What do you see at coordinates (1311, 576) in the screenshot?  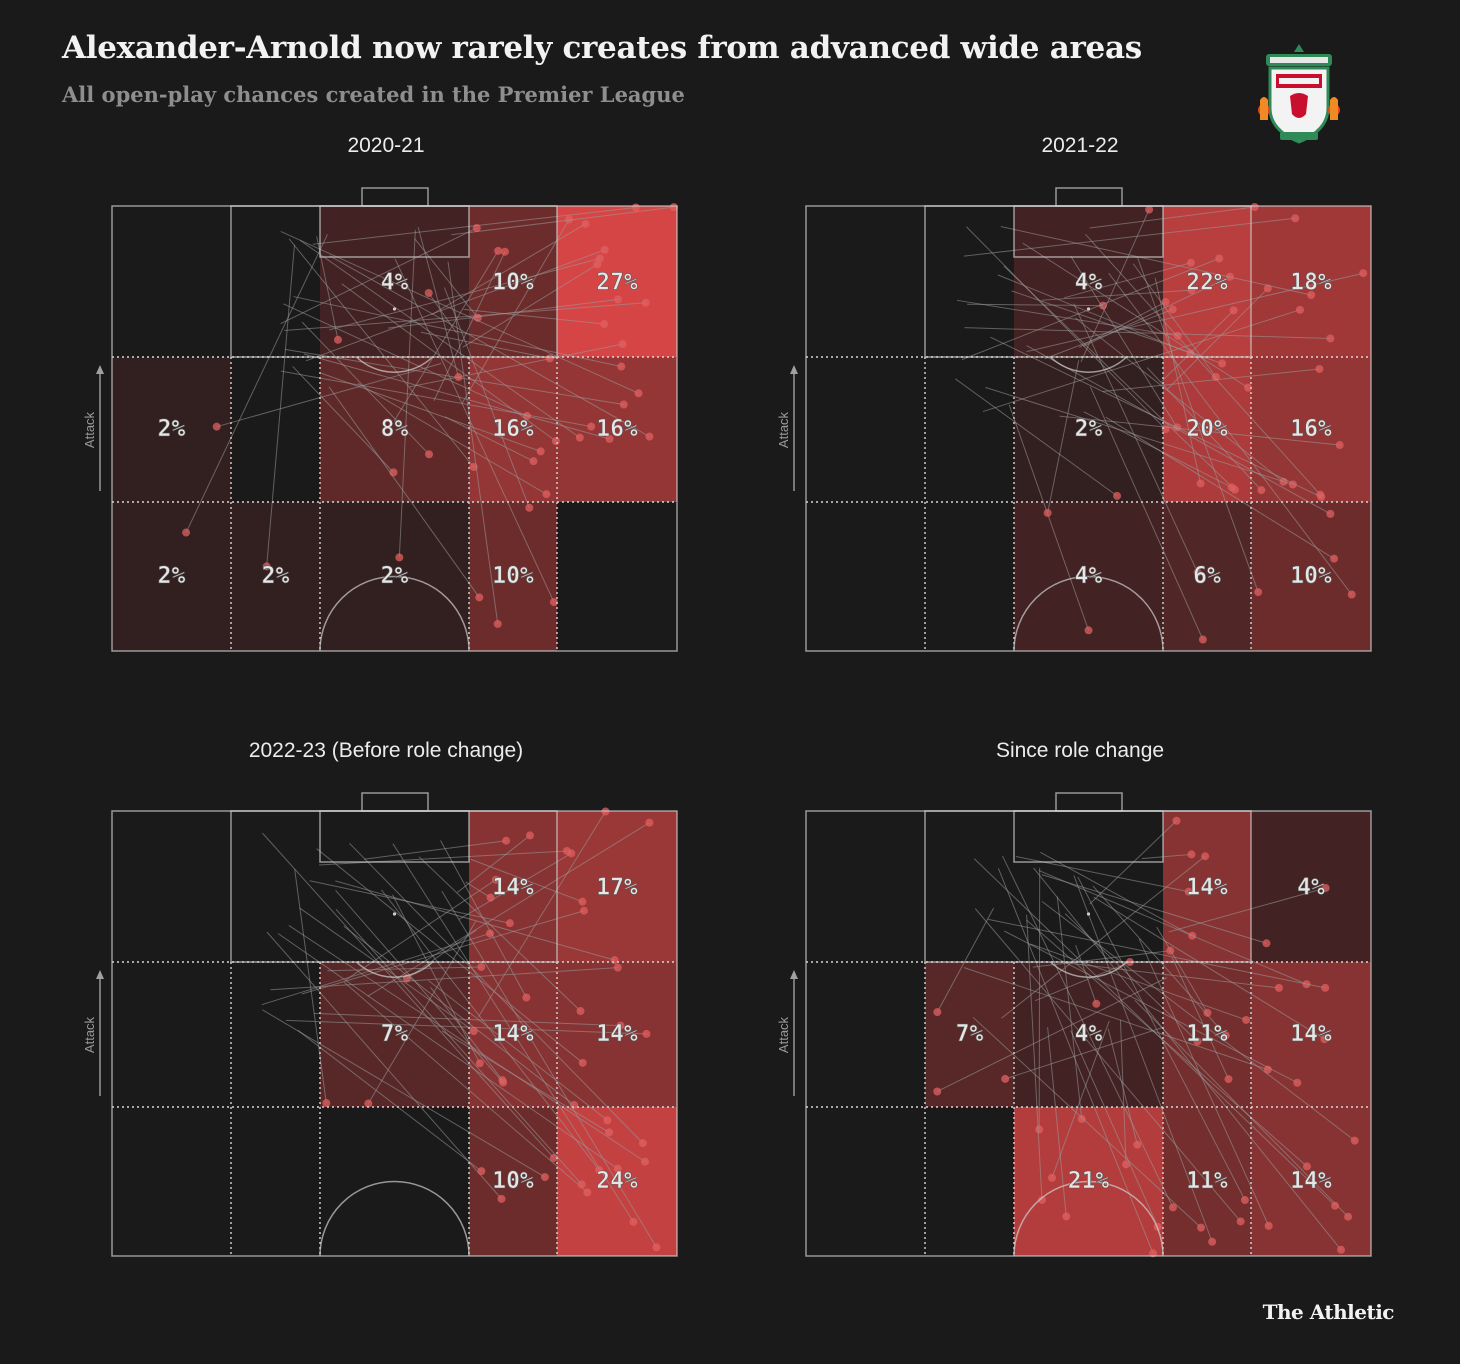 I see `zone-label-r2-c4: 10%` at bounding box center [1311, 576].